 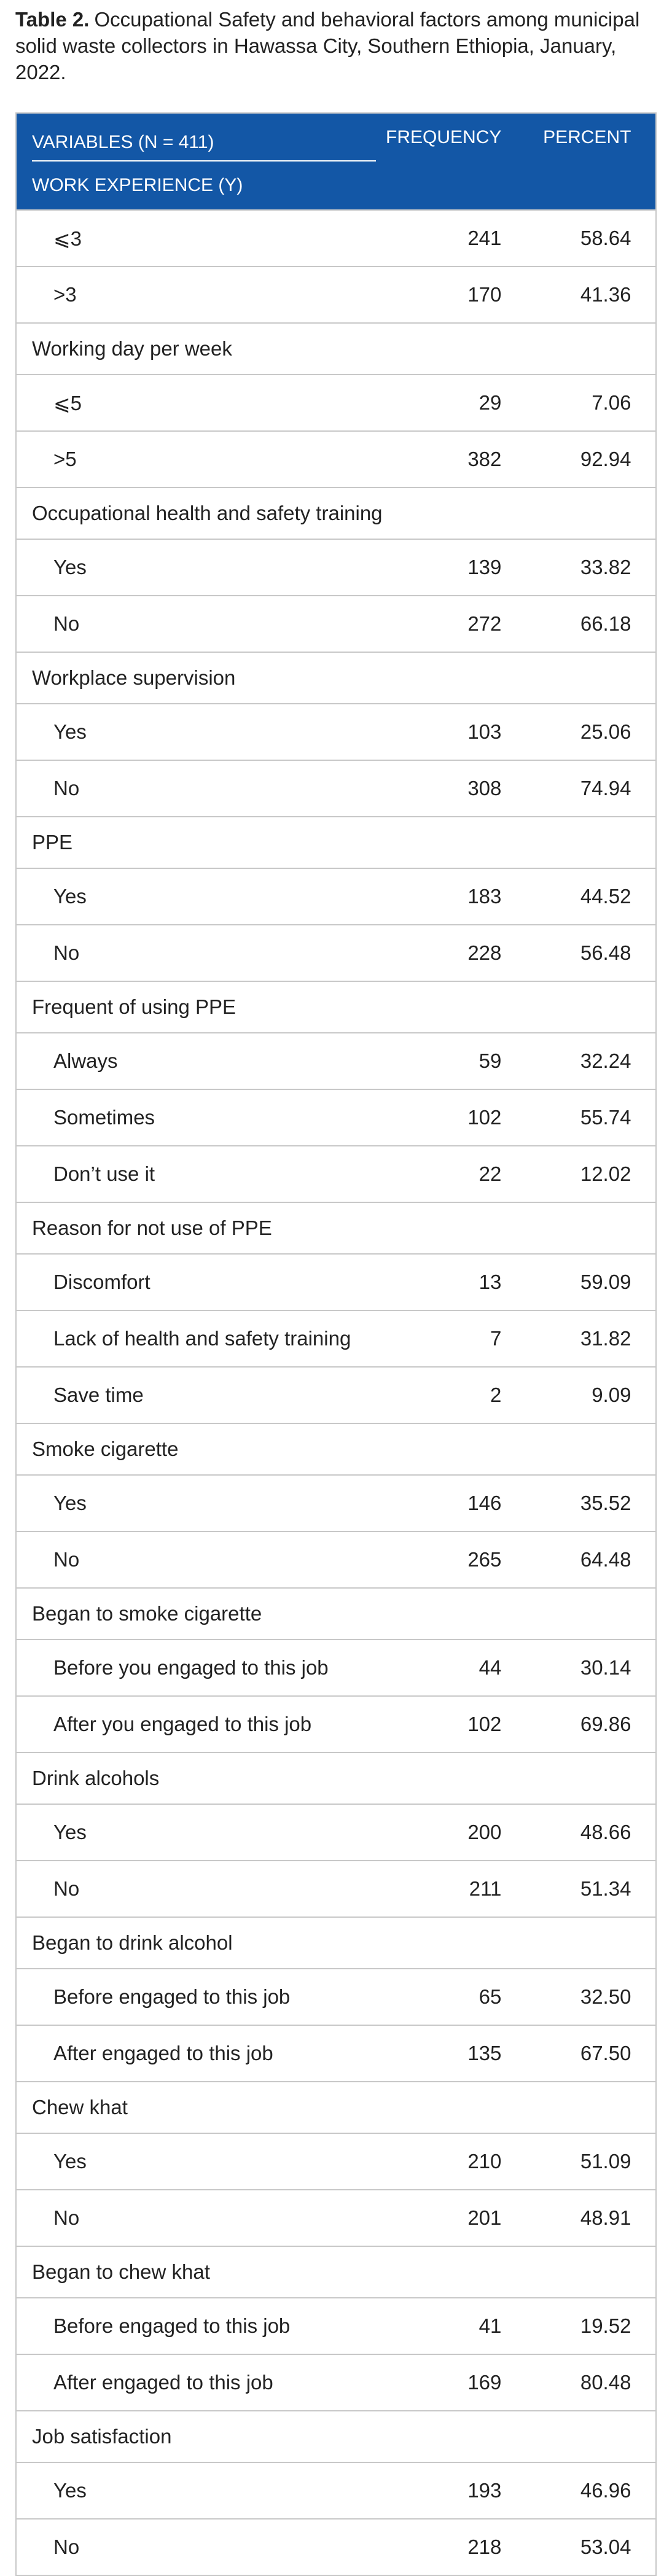 I want to click on item-label: Save time, so click(x=201, y=1394).